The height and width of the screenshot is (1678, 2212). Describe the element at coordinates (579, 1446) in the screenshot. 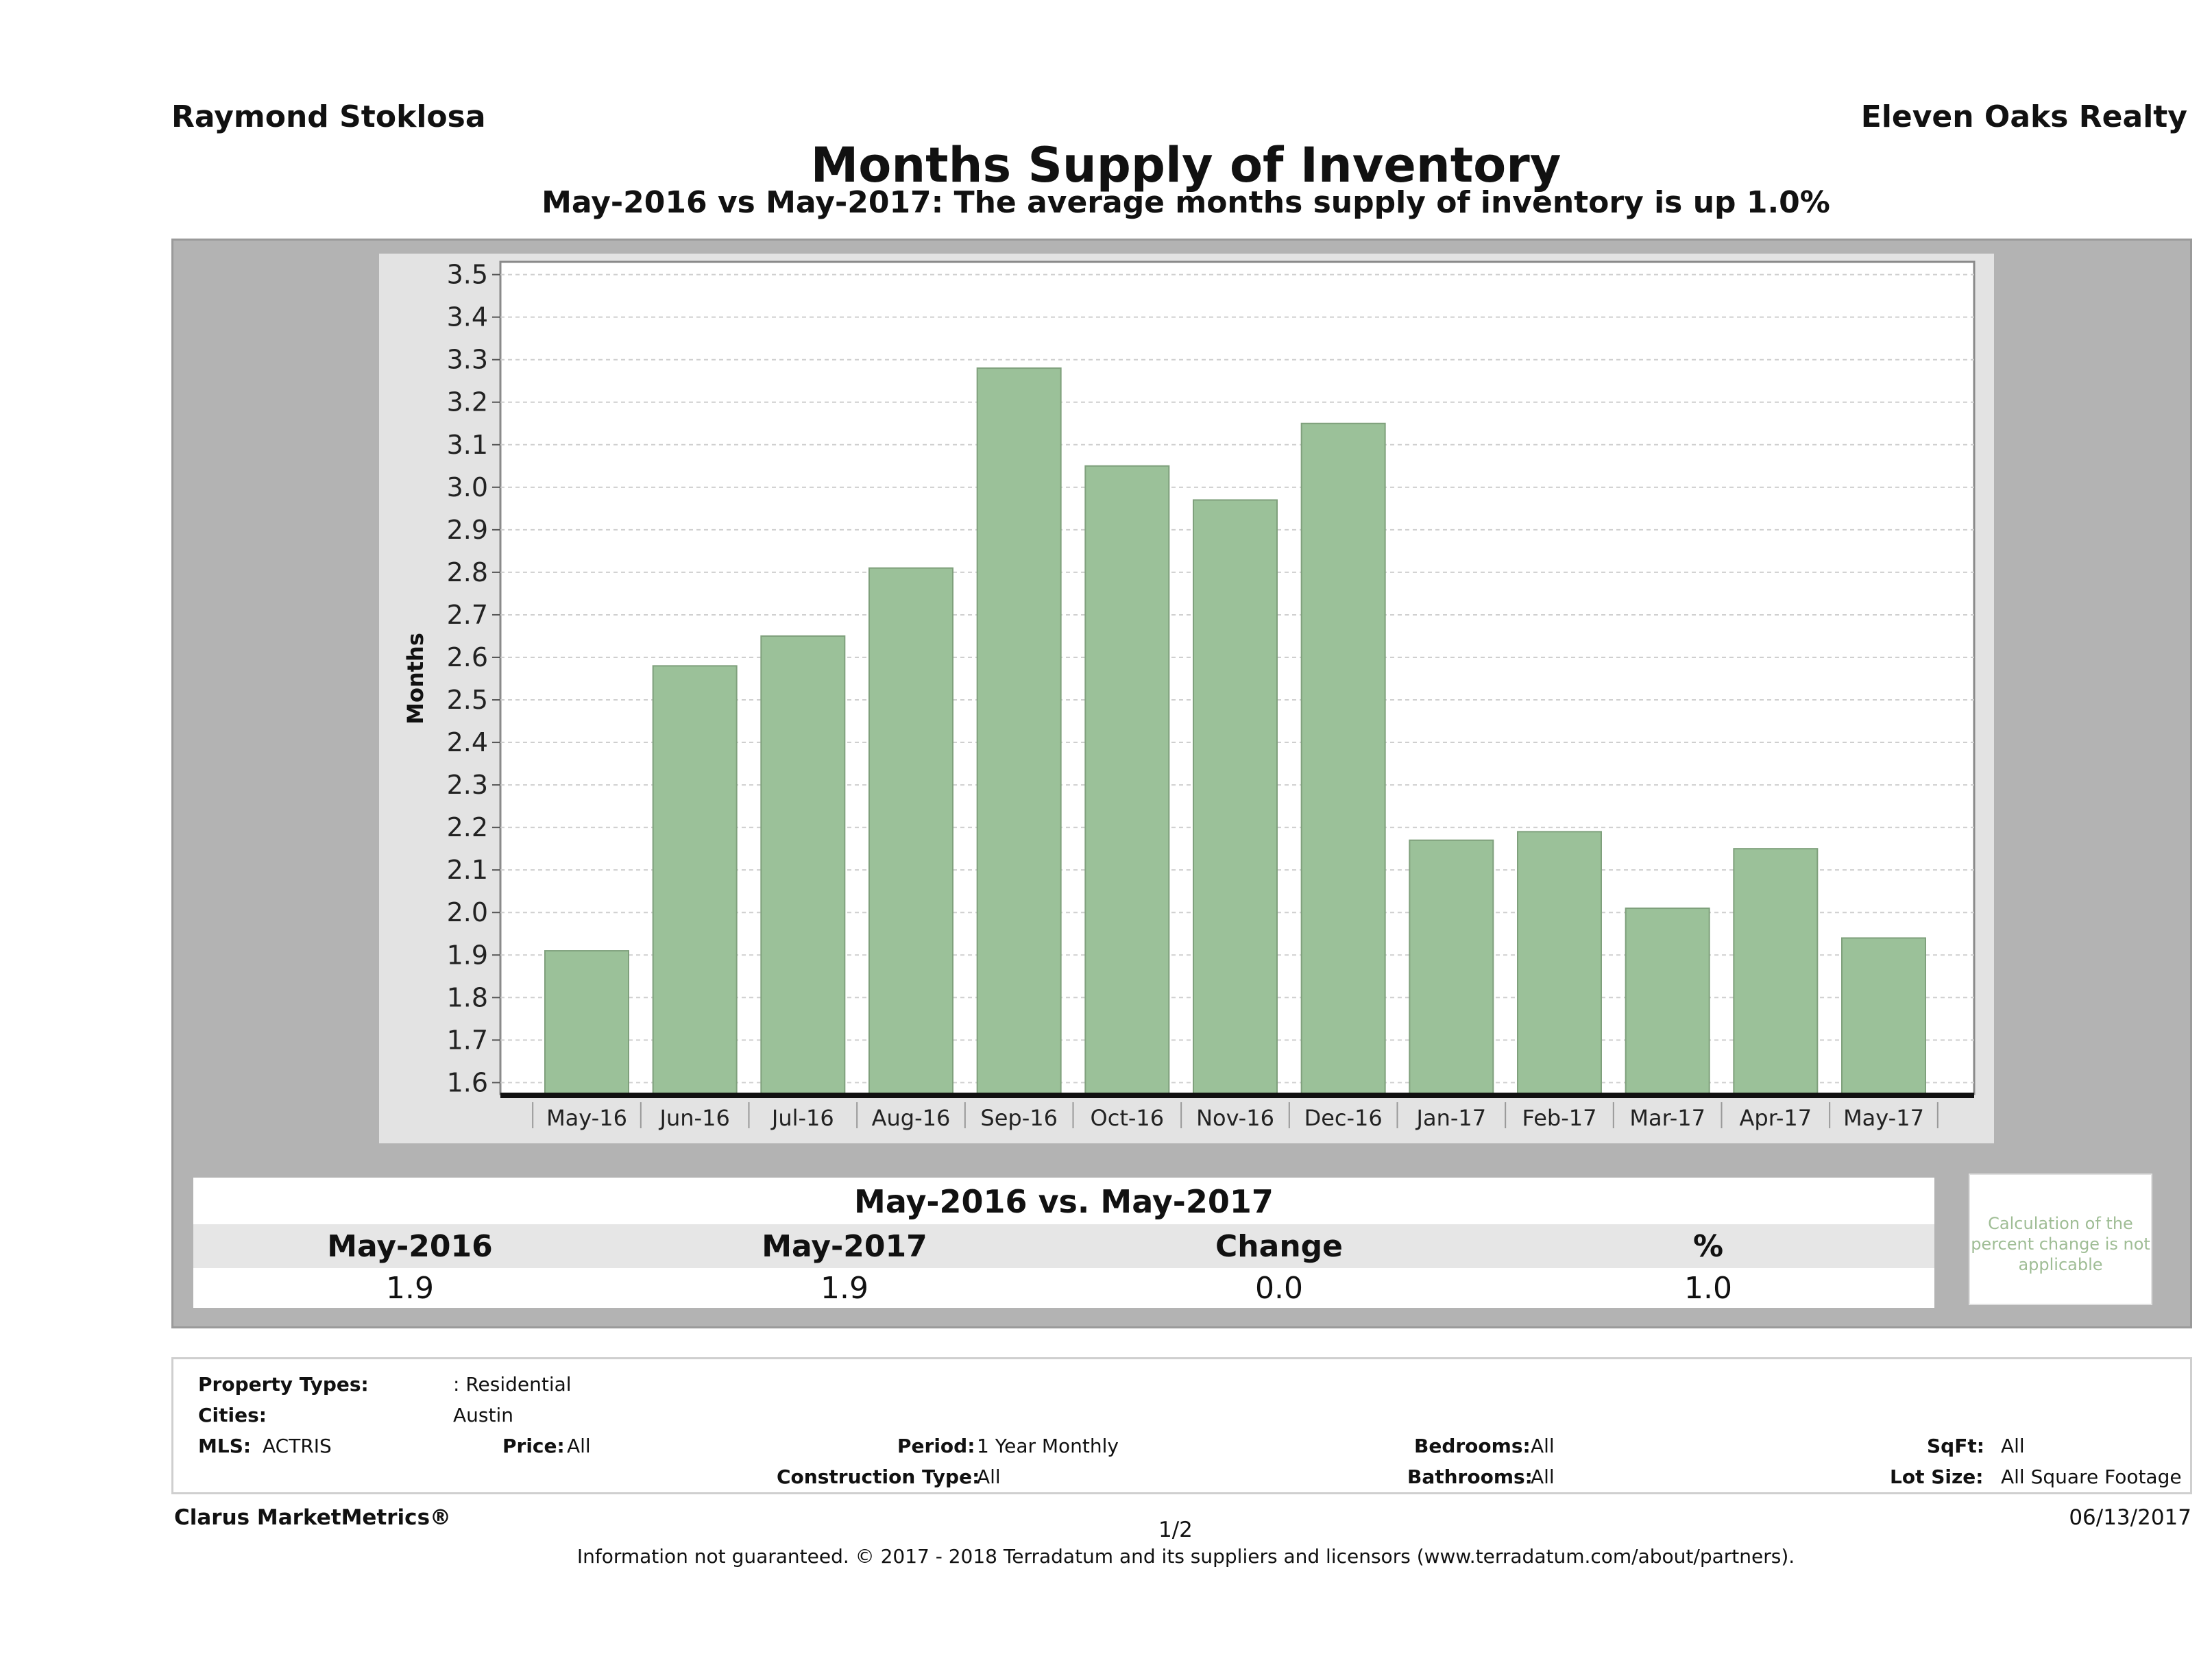

I see `price-value: All` at that location.